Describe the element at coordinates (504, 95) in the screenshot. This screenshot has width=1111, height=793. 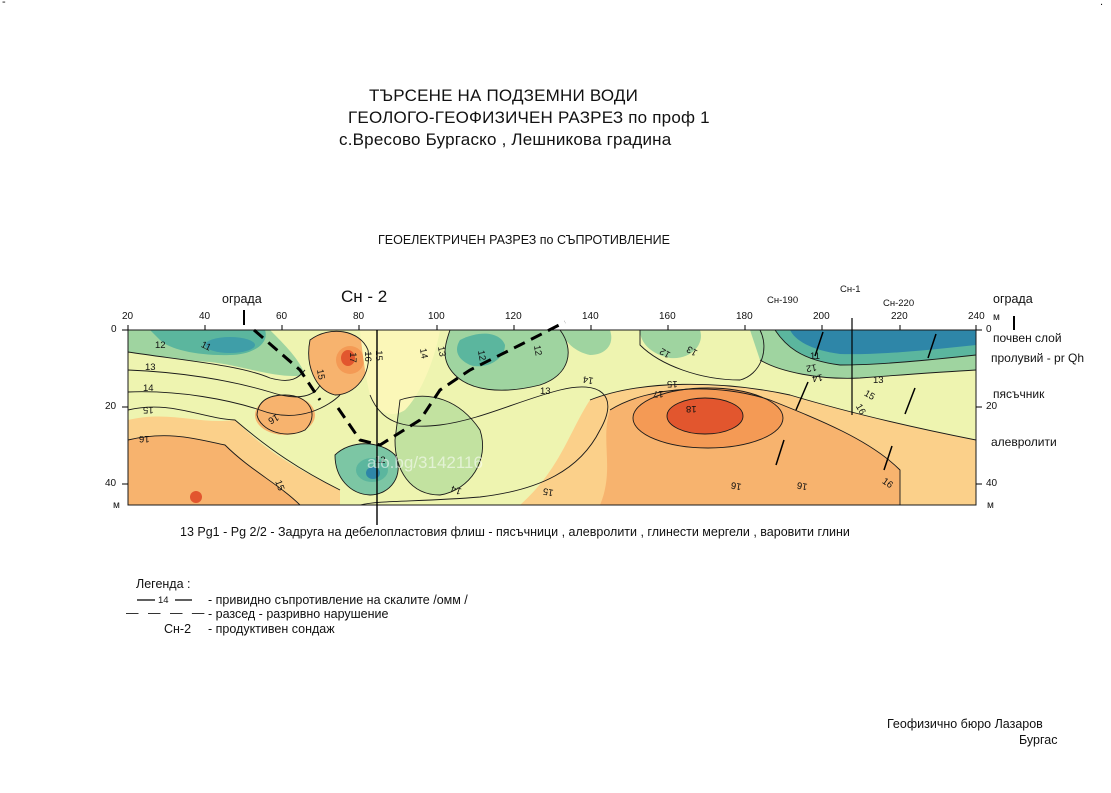
I see `title-line-1: ТЪРСЕНЕ НА ПОДЗЕМНИ ВОДИ` at that location.